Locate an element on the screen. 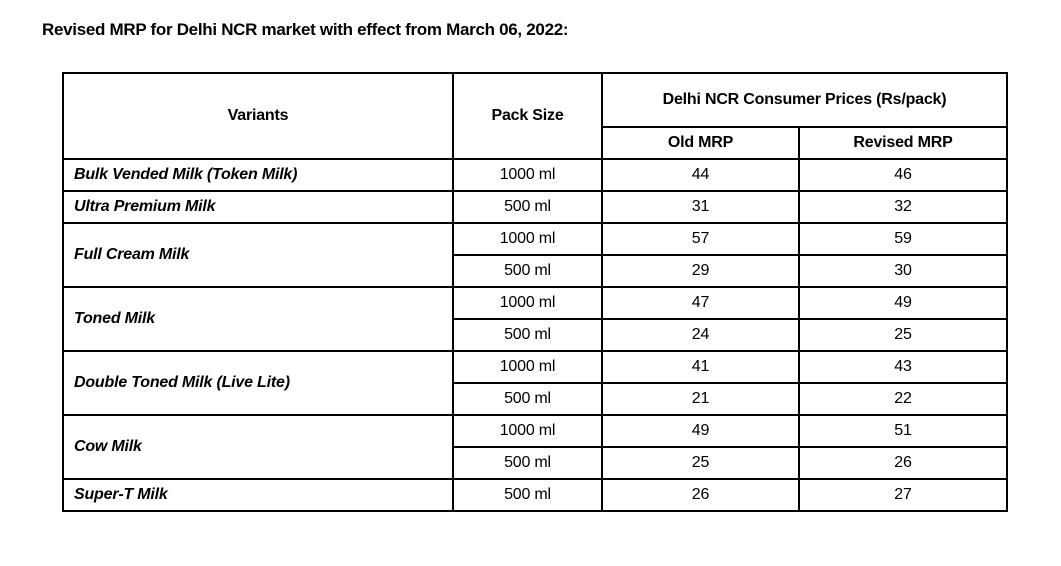  table-row: 500 ml 25 26 is located at coordinates (535, 463).